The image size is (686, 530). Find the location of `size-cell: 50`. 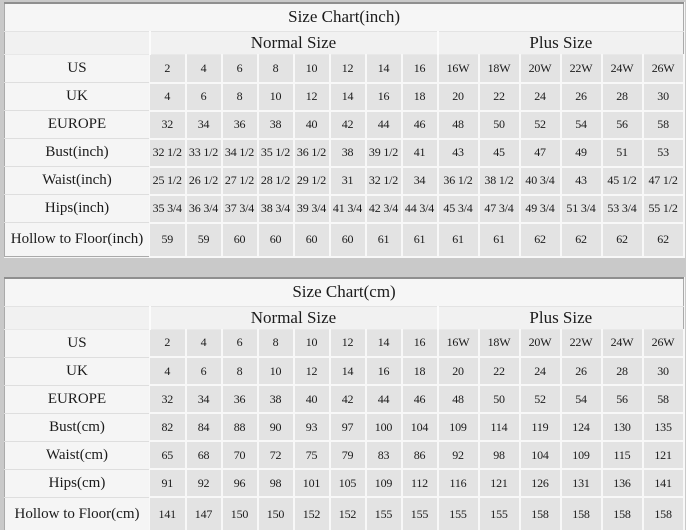

size-cell: 50 is located at coordinates (499, 399).